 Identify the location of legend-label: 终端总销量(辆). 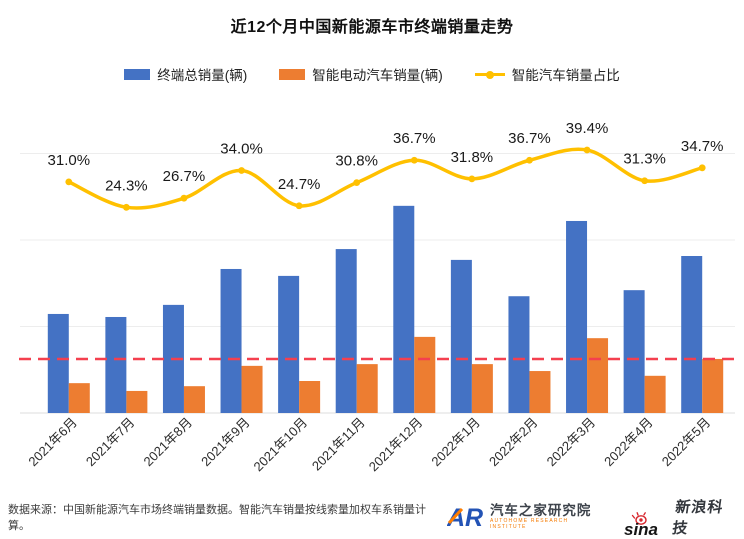
(202, 75).